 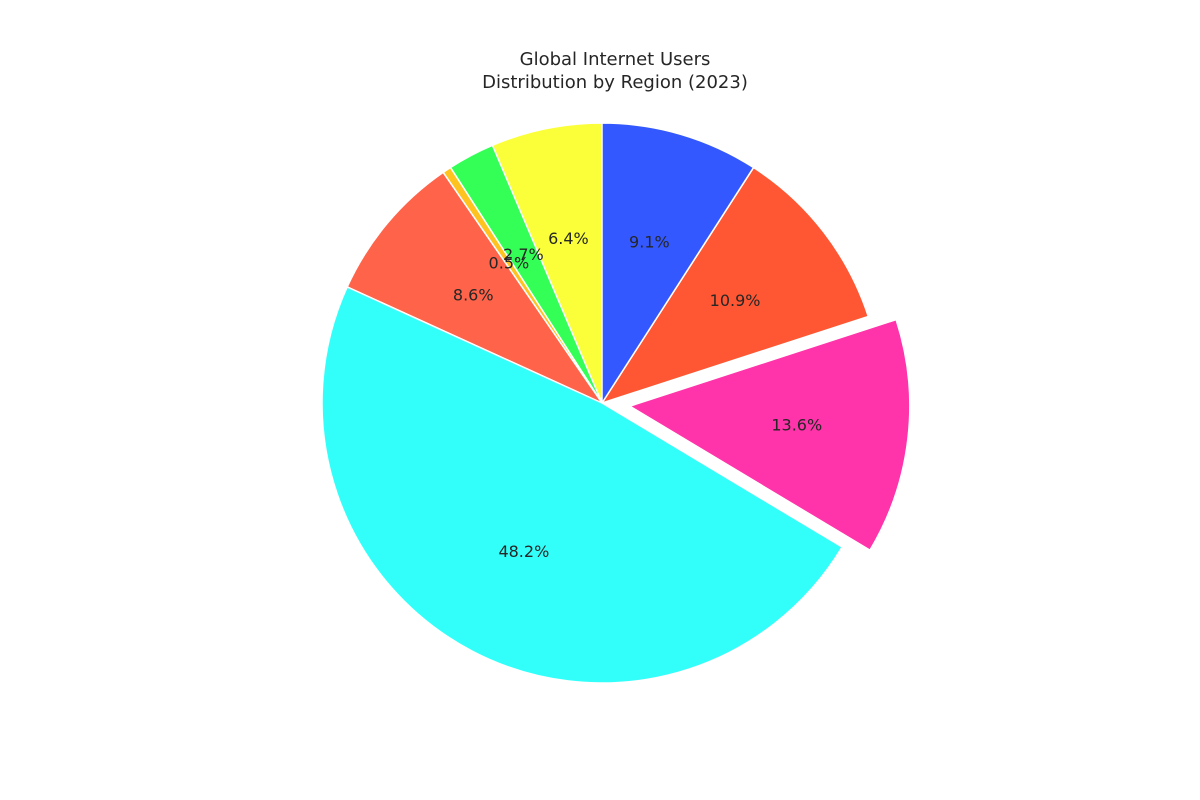 I want to click on pie-slice-label-1: 2.7%, so click(x=523, y=254).